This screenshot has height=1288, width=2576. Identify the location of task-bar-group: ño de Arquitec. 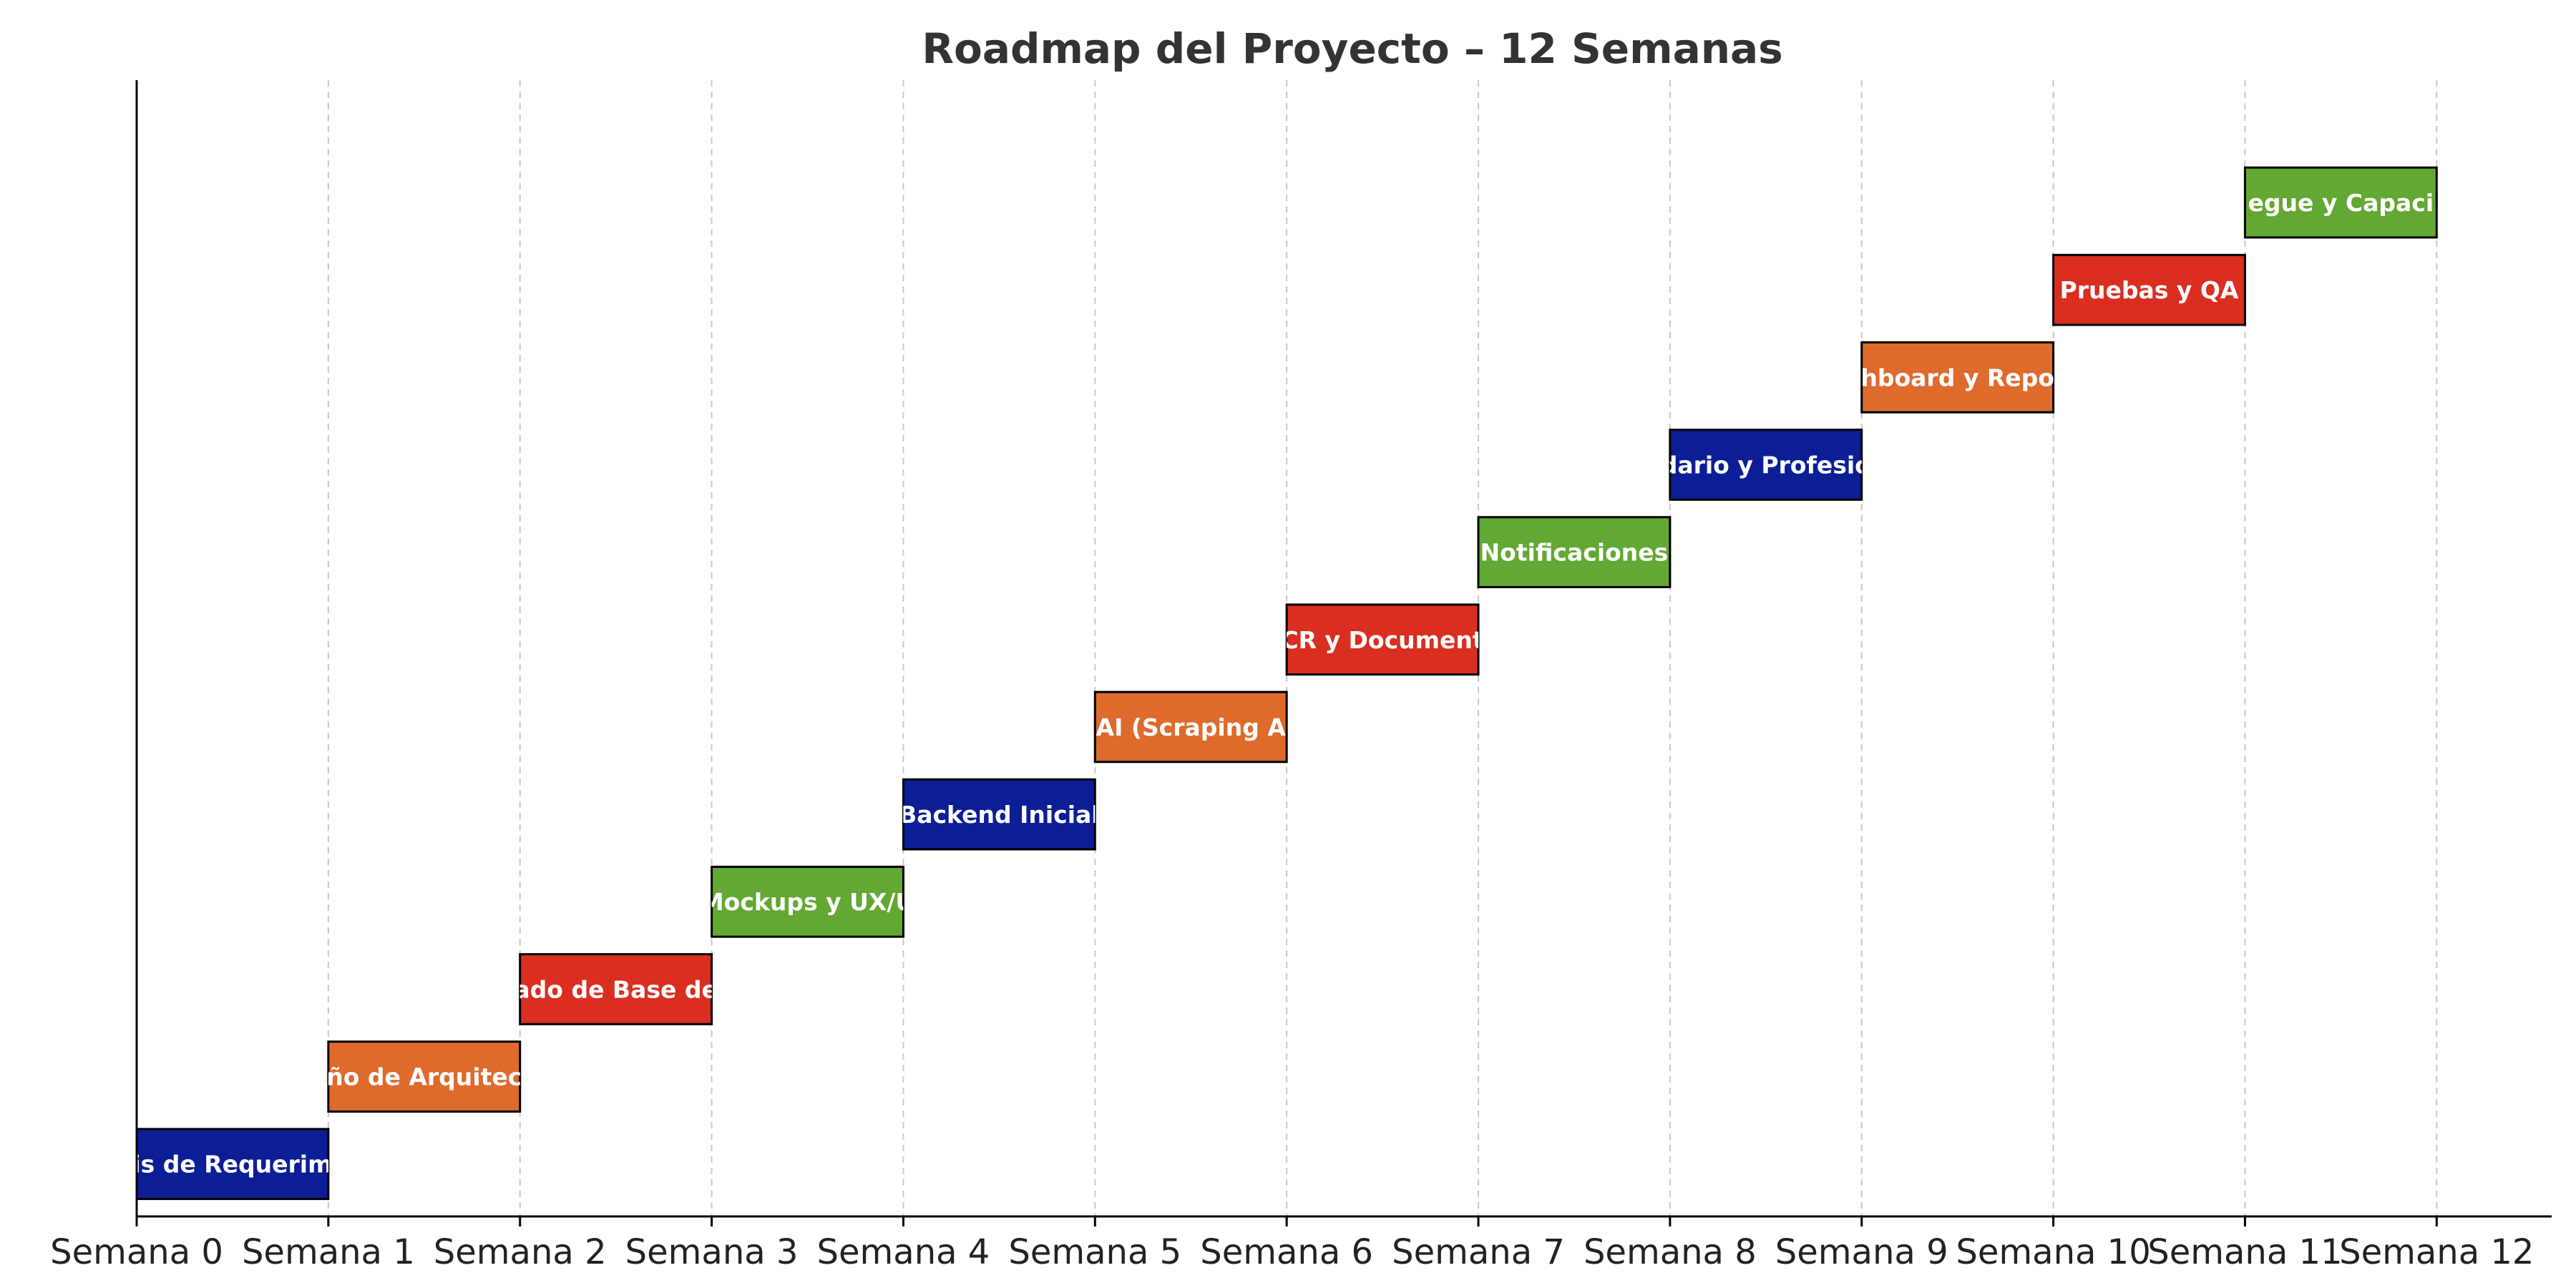
(424, 1076).